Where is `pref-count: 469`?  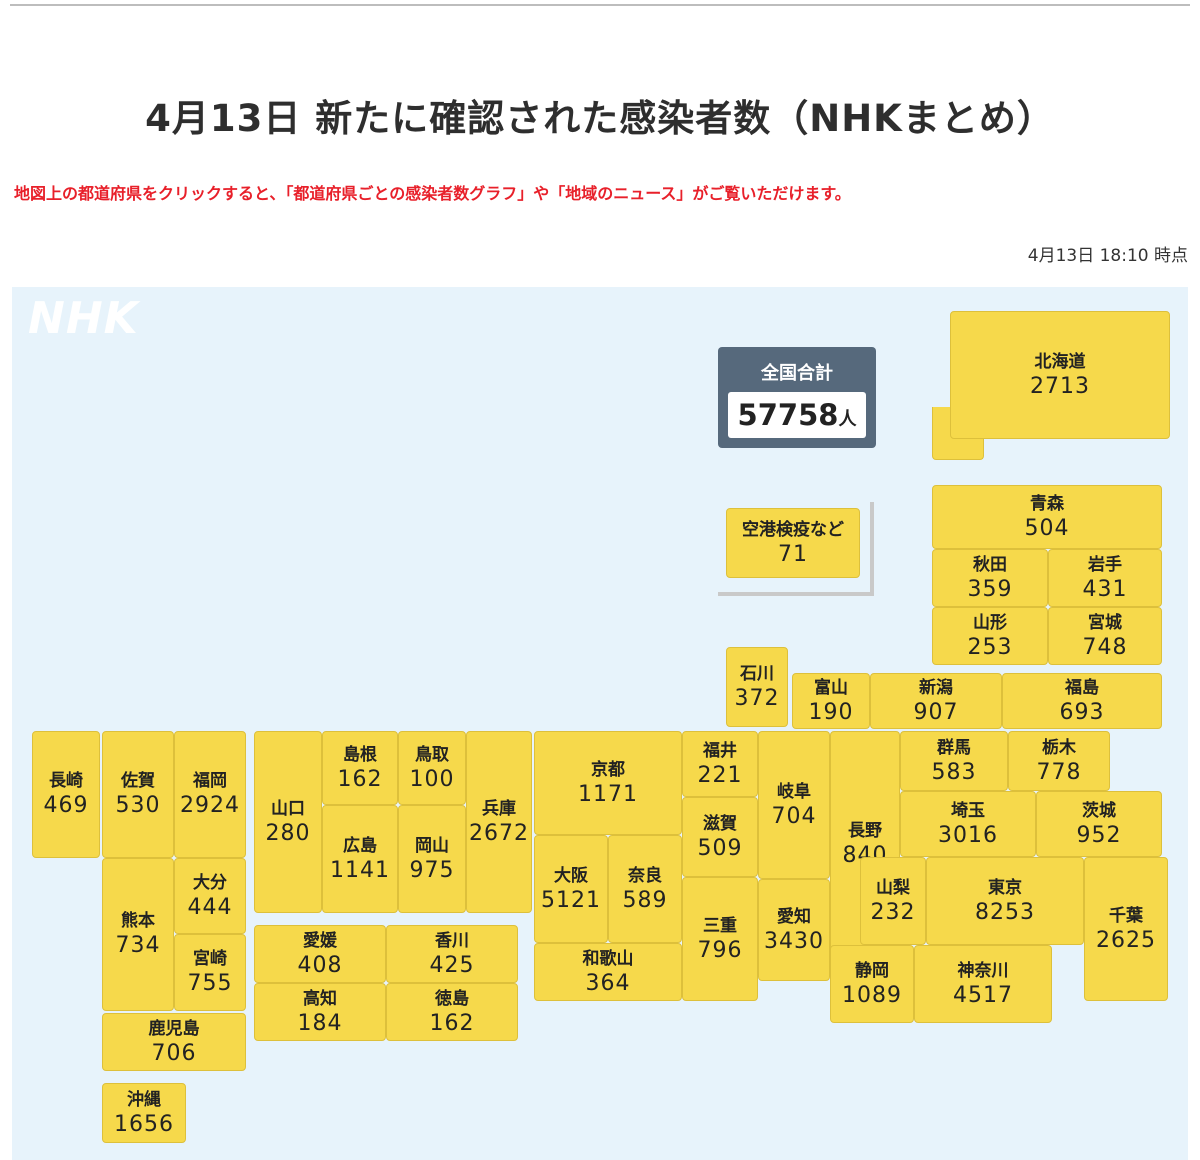 pref-count: 469 is located at coordinates (66, 805).